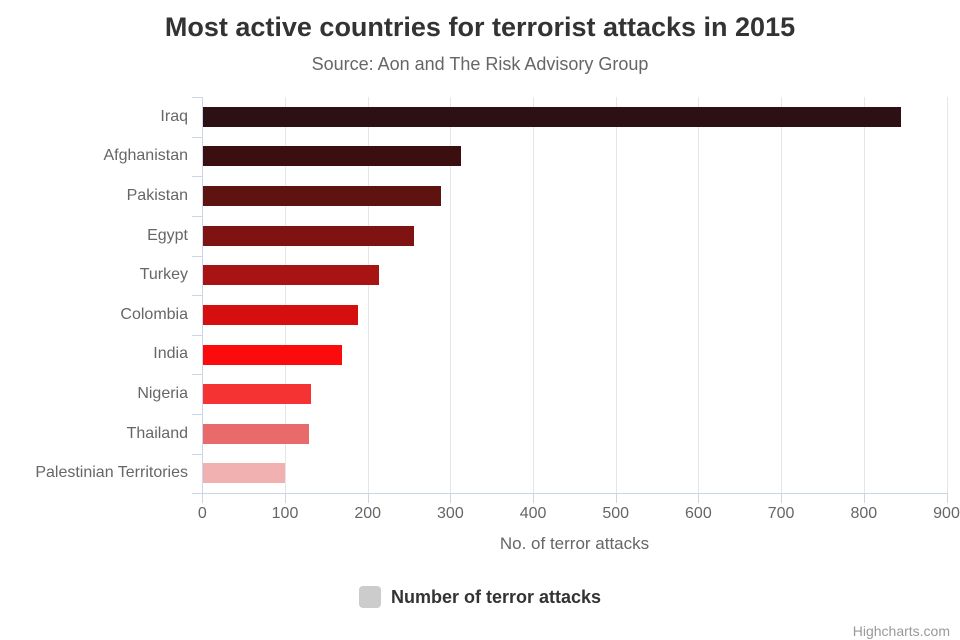 Image resolution: width=960 pixels, height=640 pixels. What do you see at coordinates (157, 195) in the screenshot?
I see `category-label-pakistan: Pakistan` at bounding box center [157, 195].